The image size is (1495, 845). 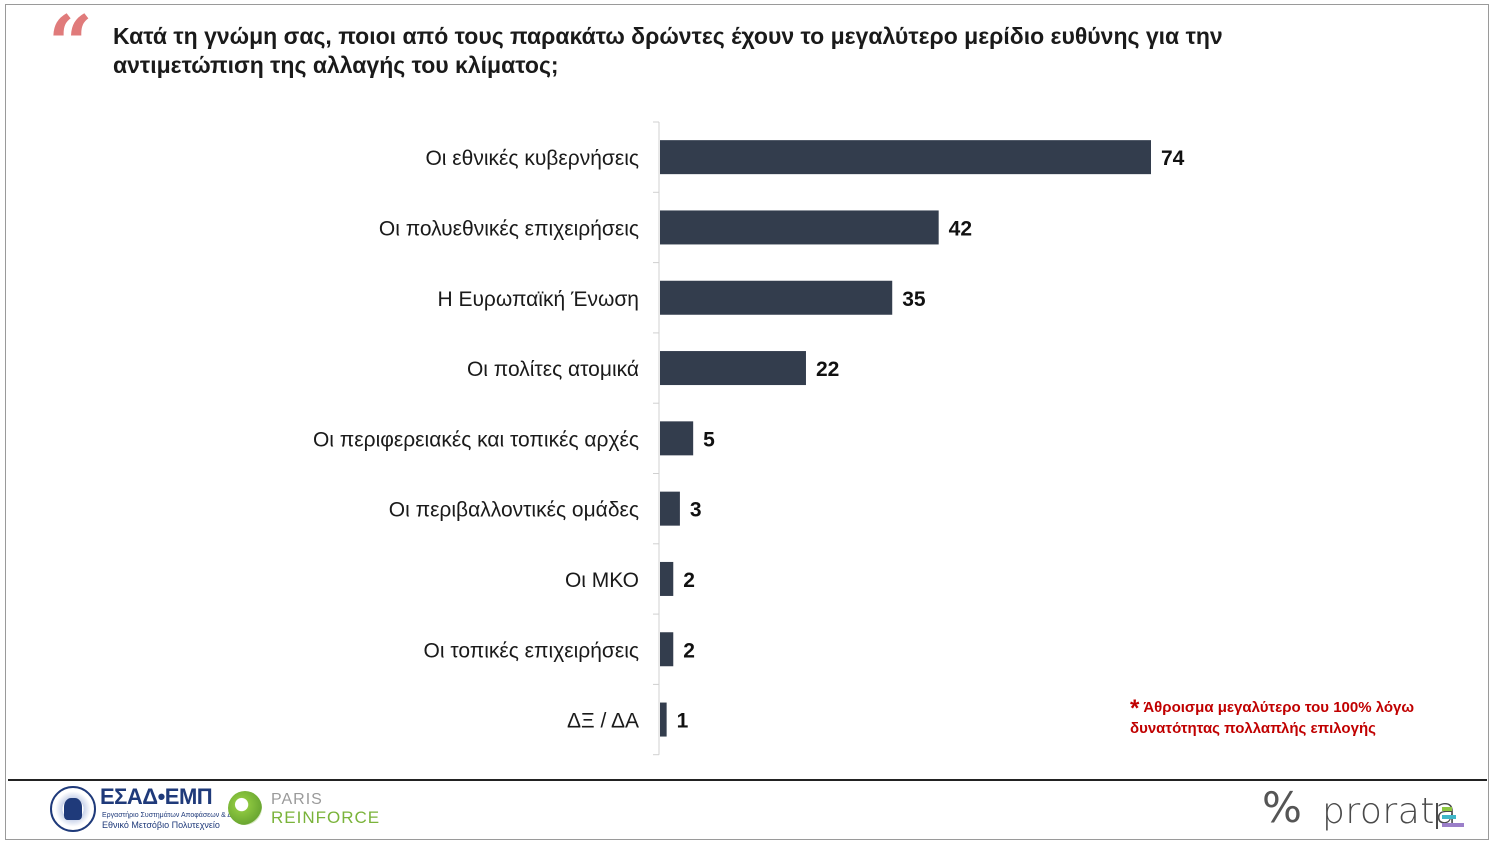 I want to click on data-label: 42, so click(x=960, y=228).